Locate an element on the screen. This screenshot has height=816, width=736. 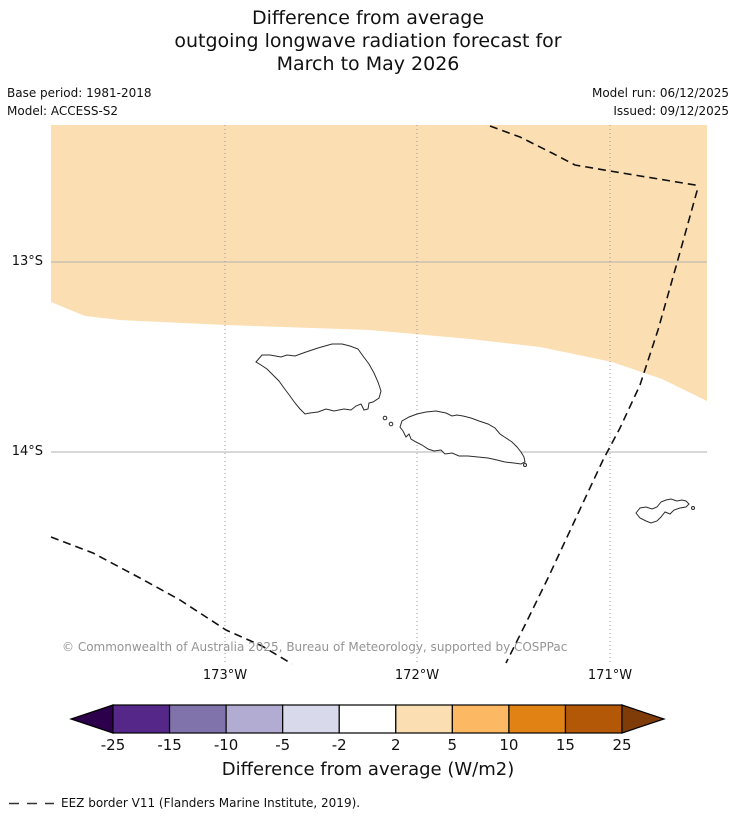
cbar-tick-neg15: -15 is located at coordinates (169, 745).